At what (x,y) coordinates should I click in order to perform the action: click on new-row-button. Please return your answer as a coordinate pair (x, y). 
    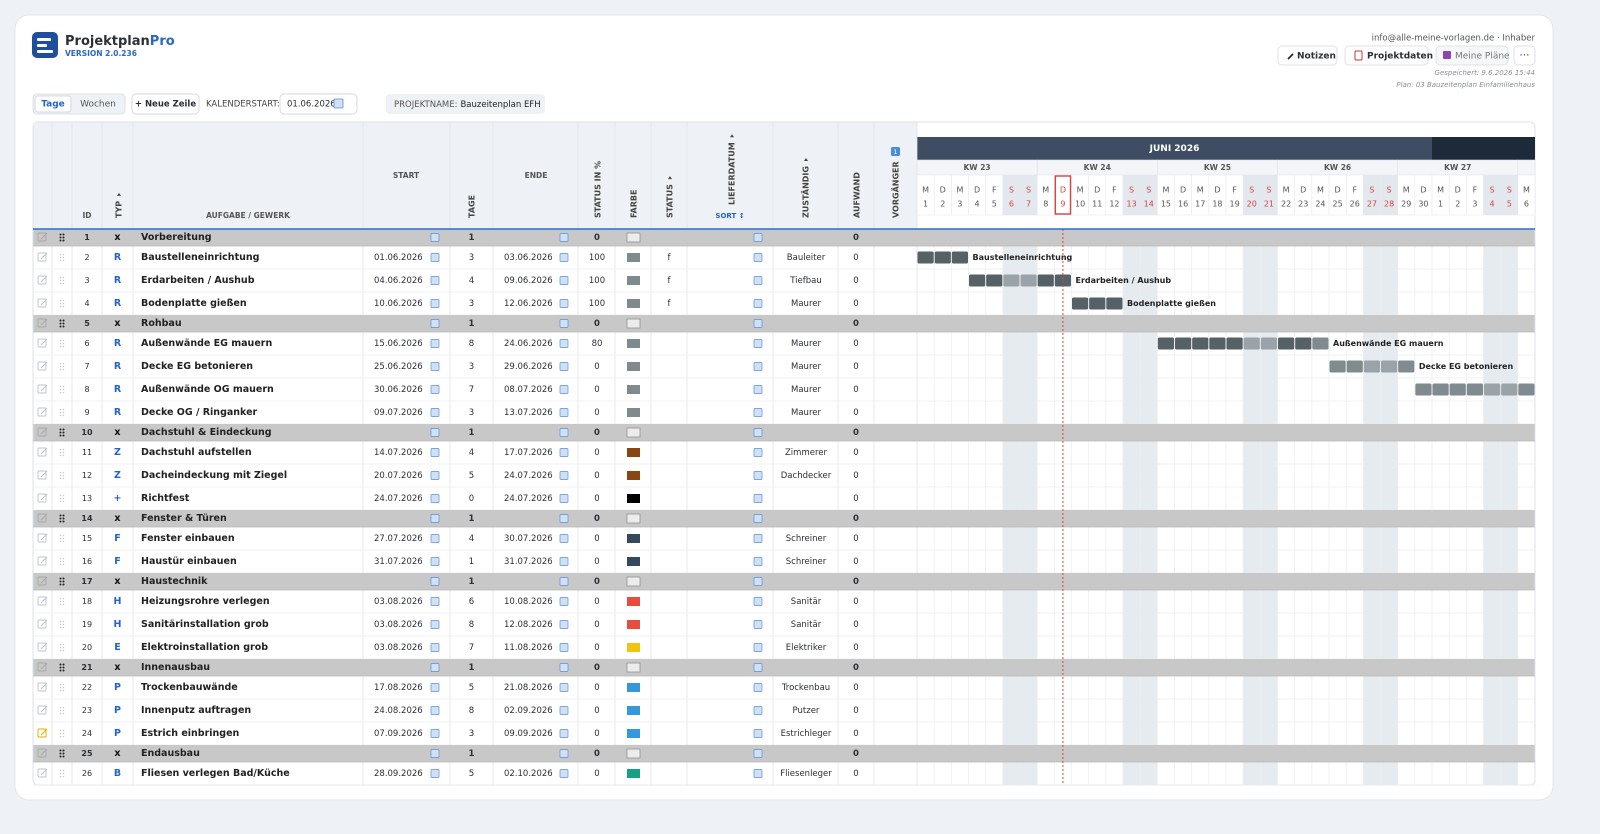
    Looking at the image, I should click on (165, 104).